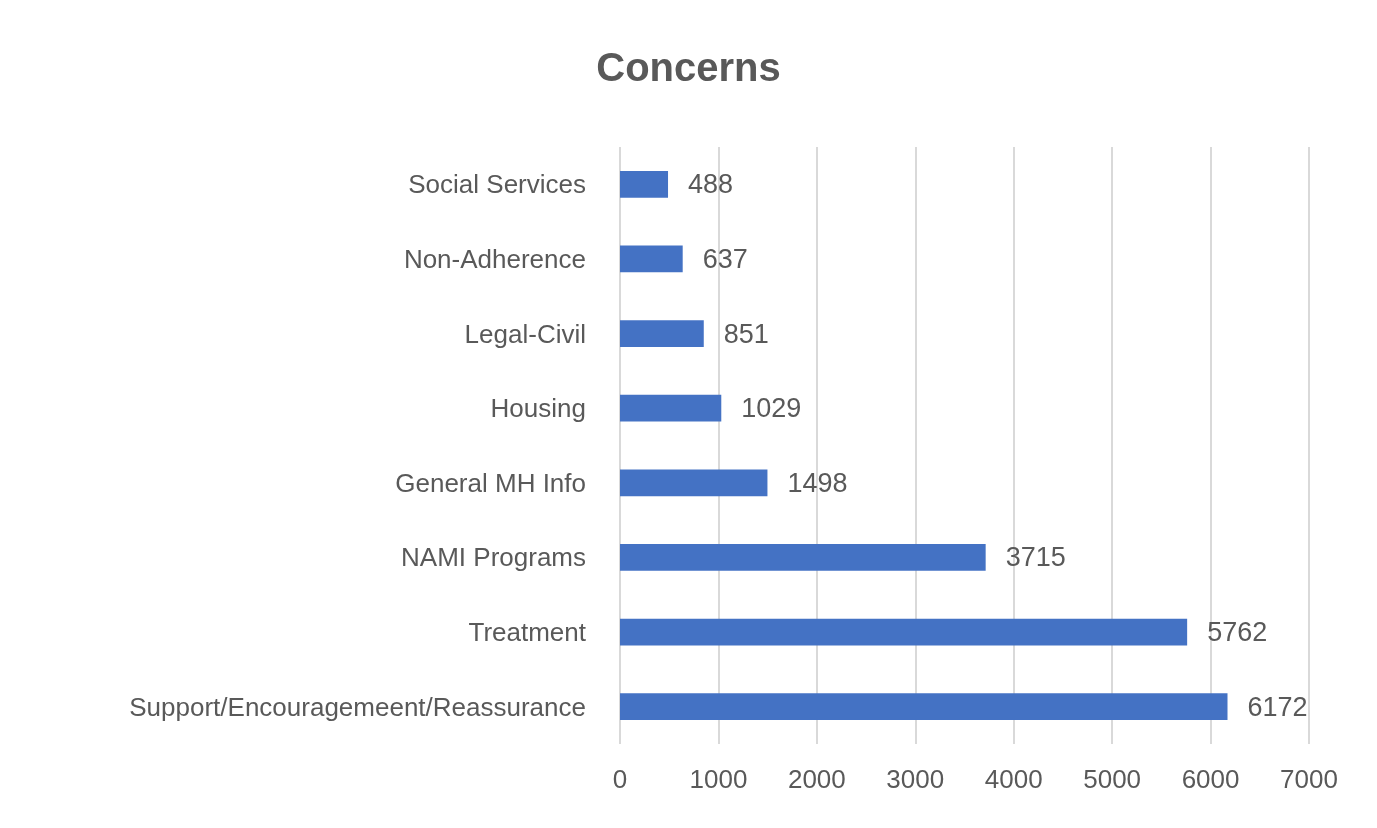 Image resolution: width=1377 pixels, height=828 pixels. I want to click on data-label: 3715, so click(1035, 557).